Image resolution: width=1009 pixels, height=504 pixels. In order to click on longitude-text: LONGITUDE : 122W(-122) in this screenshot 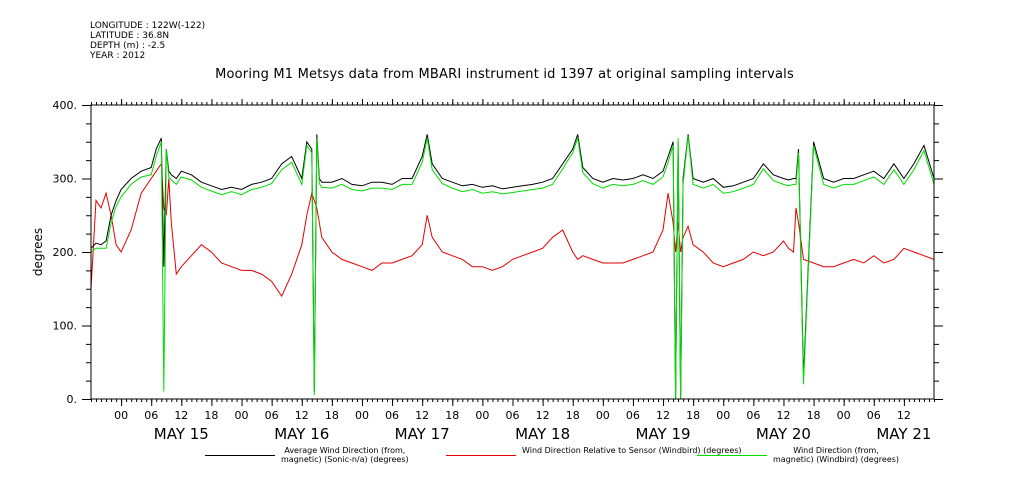, I will do `click(148, 26)`.